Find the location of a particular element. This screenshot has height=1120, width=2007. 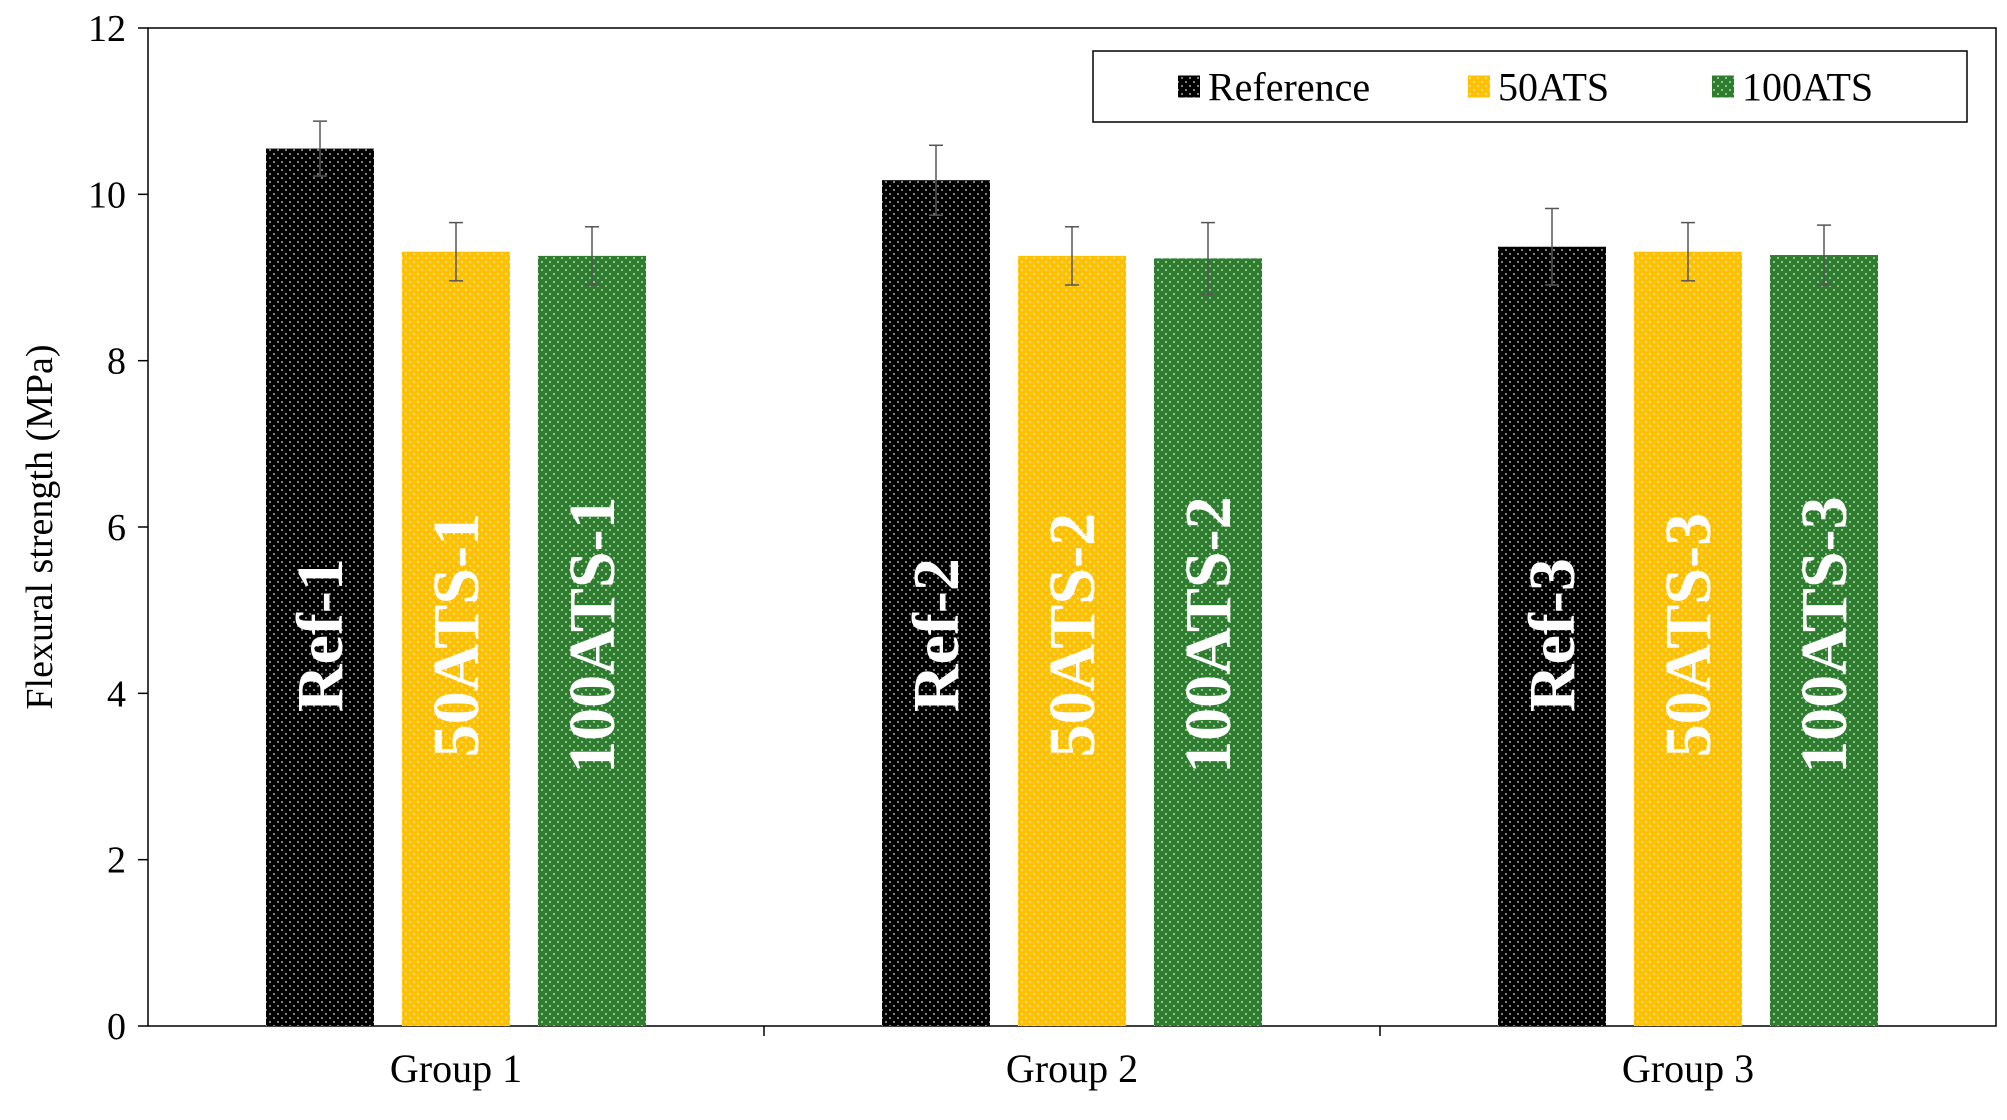

bar-label: 50ATS-2 is located at coordinates (1072, 635).